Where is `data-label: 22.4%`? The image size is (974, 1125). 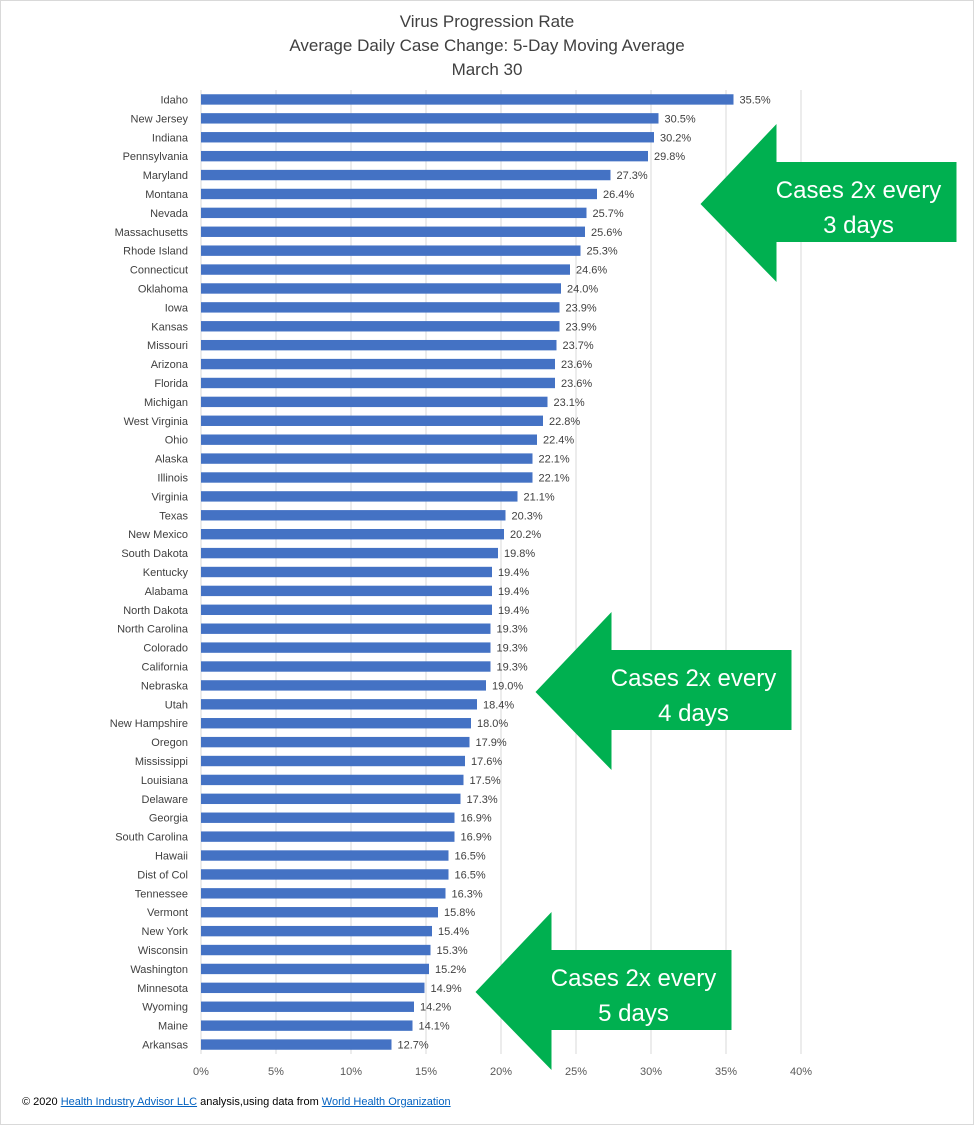
data-label: 22.4% is located at coordinates (558, 441).